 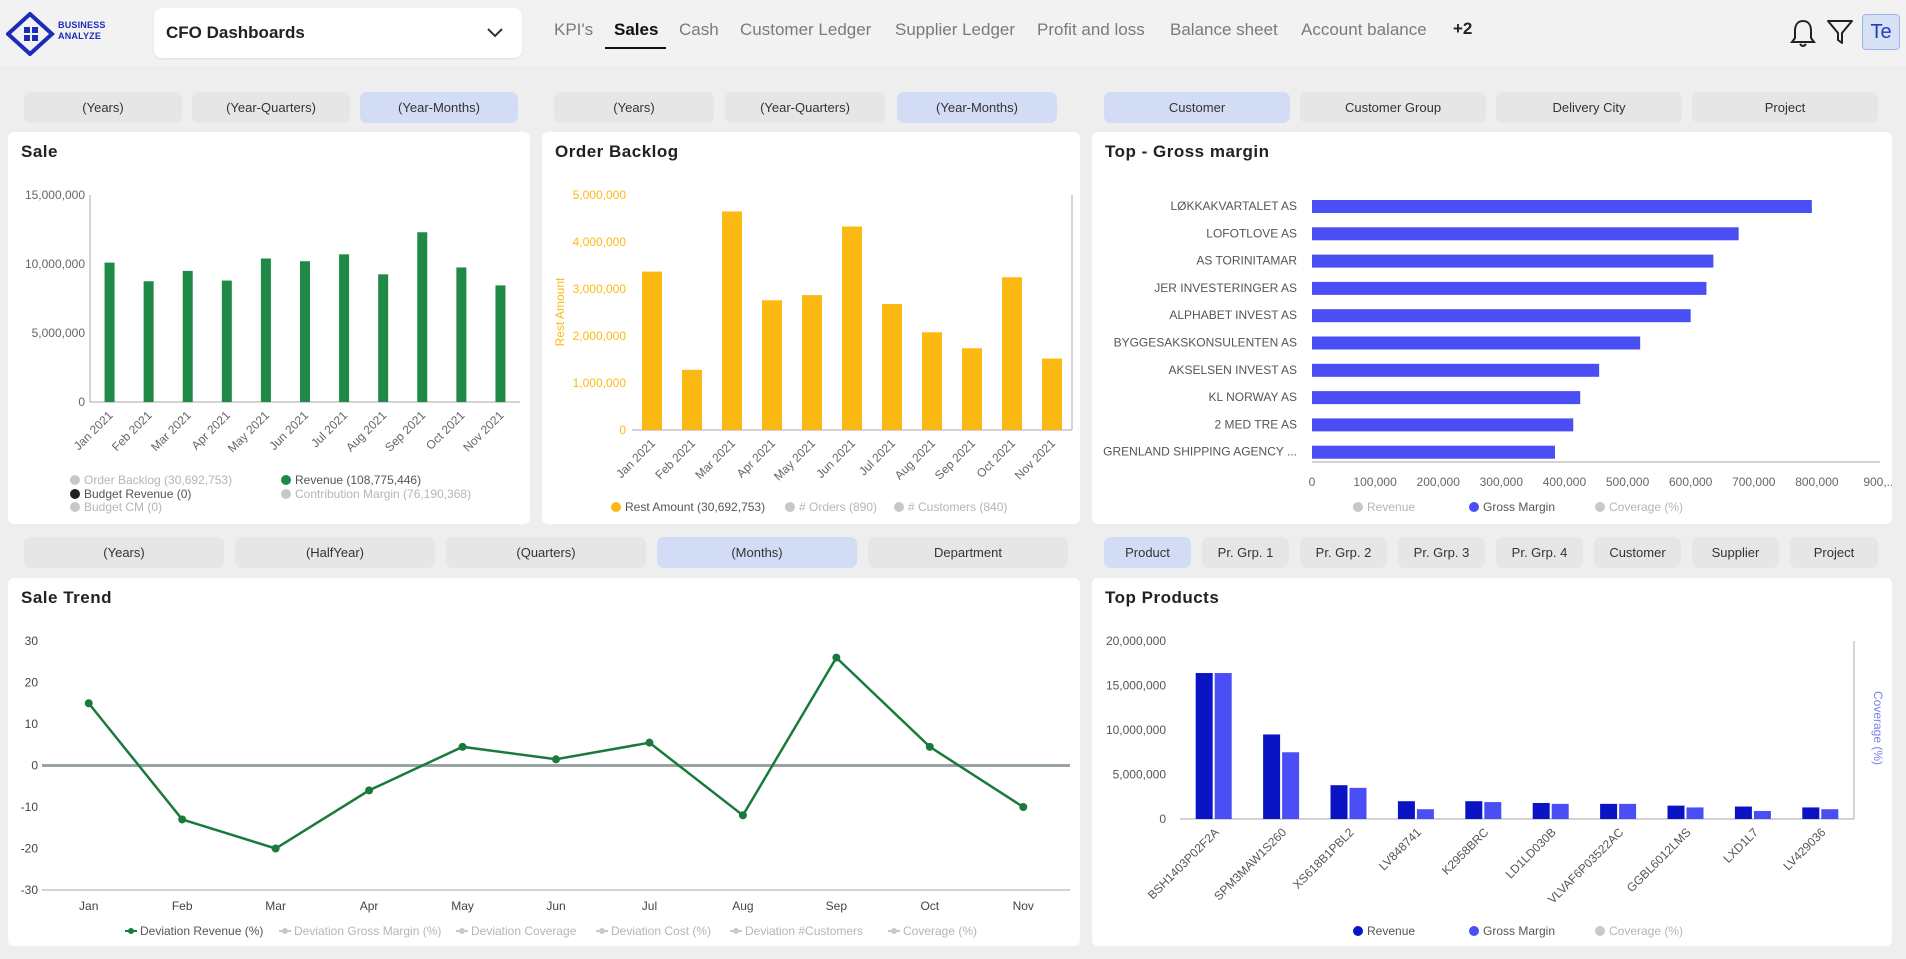 I want to click on filter-pr-grp-4: Pr. Grp. 4, so click(x=1539, y=552).